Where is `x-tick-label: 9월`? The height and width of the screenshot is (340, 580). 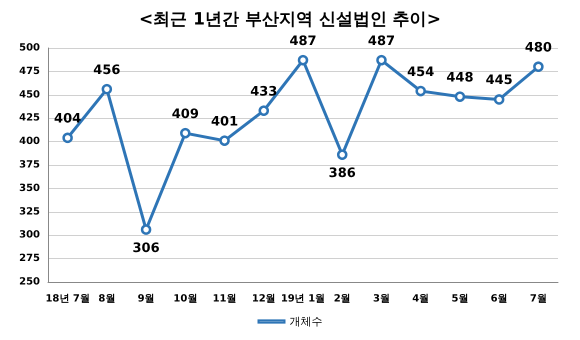 x-tick-label: 9월 is located at coordinates (146, 299).